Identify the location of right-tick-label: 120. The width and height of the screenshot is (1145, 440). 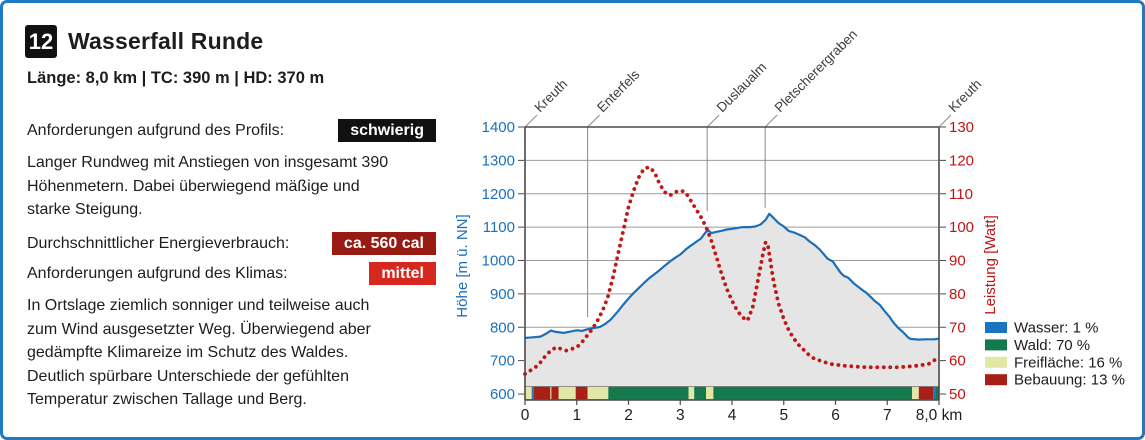
(961, 160).